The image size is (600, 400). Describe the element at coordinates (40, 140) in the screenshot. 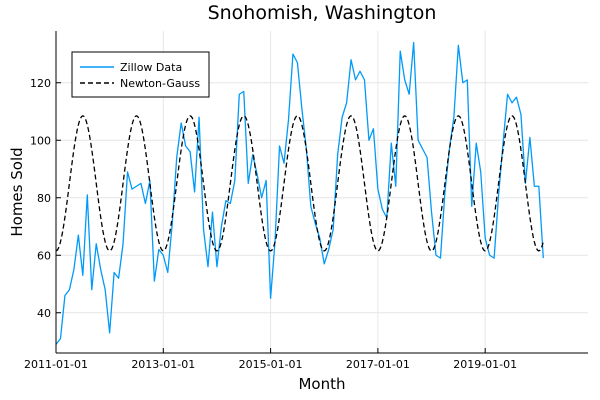

I see `y-tick-label: 100` at that location.